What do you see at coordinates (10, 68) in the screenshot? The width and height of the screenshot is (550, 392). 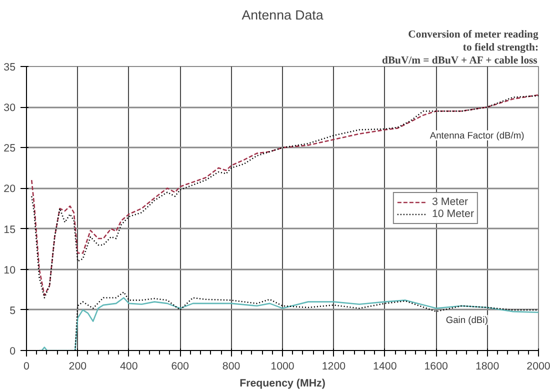 I see `y-tick-label: 35` at bounding box center [10, 68].